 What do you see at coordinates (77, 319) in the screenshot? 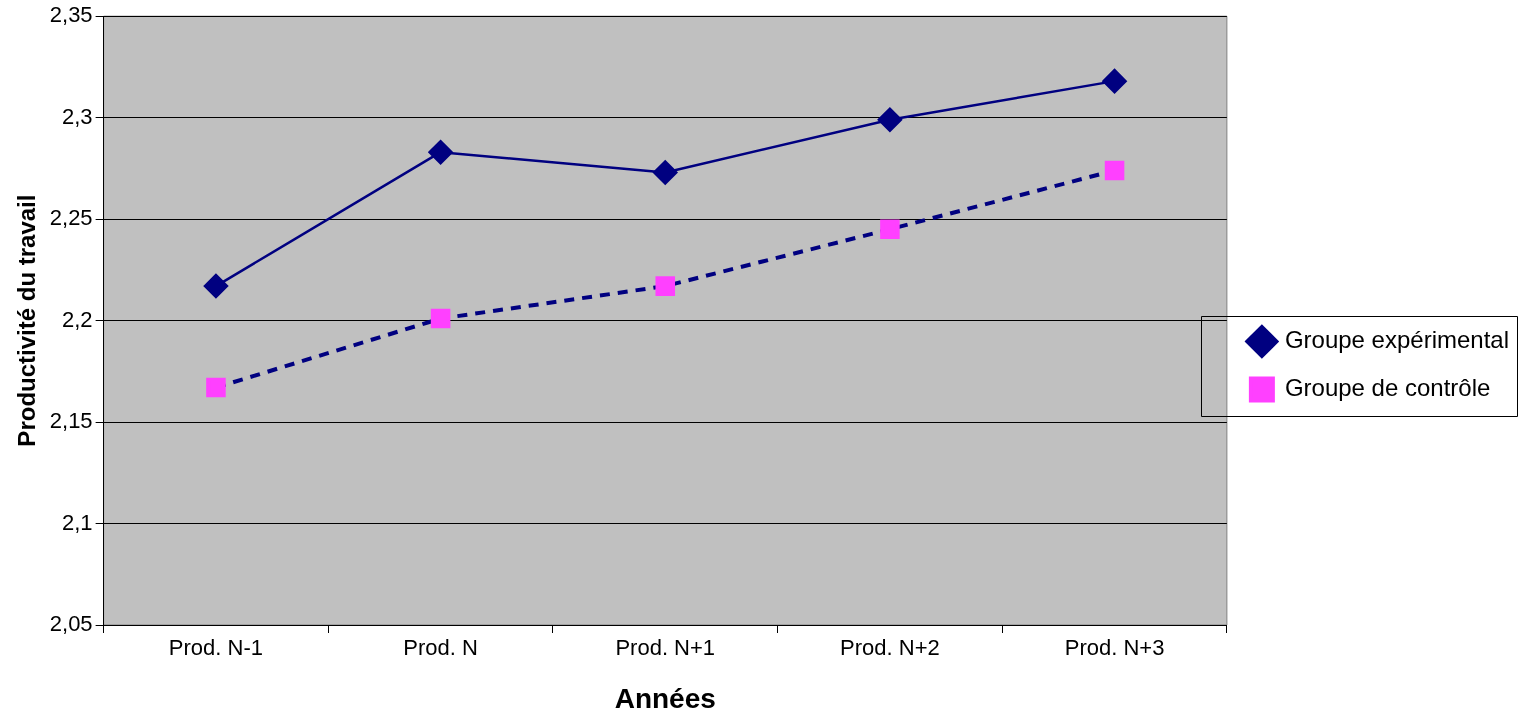
I see `y-tick-label: 2,2` at bounding box center [77, 319].